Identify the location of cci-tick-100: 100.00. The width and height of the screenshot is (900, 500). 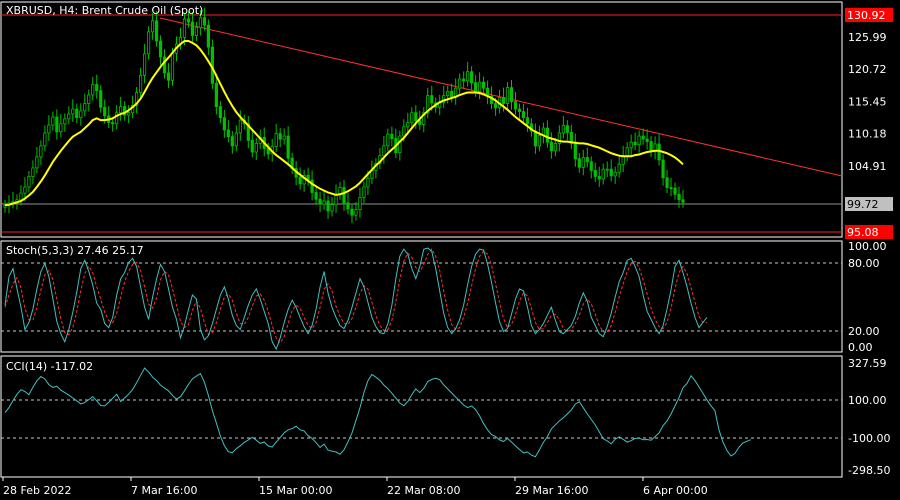
(867, 400).